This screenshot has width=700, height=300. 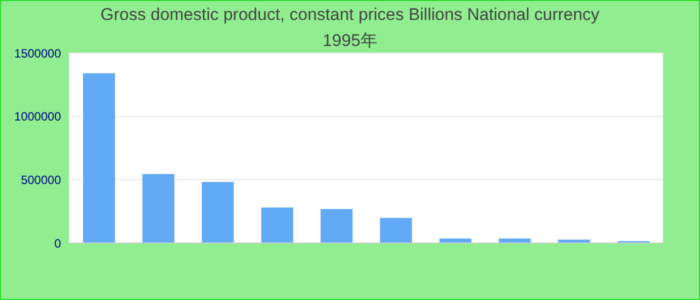 What do you see at coordinates (350, 40) in the screenshot?
I see `chart-subtitle: 1995年` at bounding box center [350, 40].